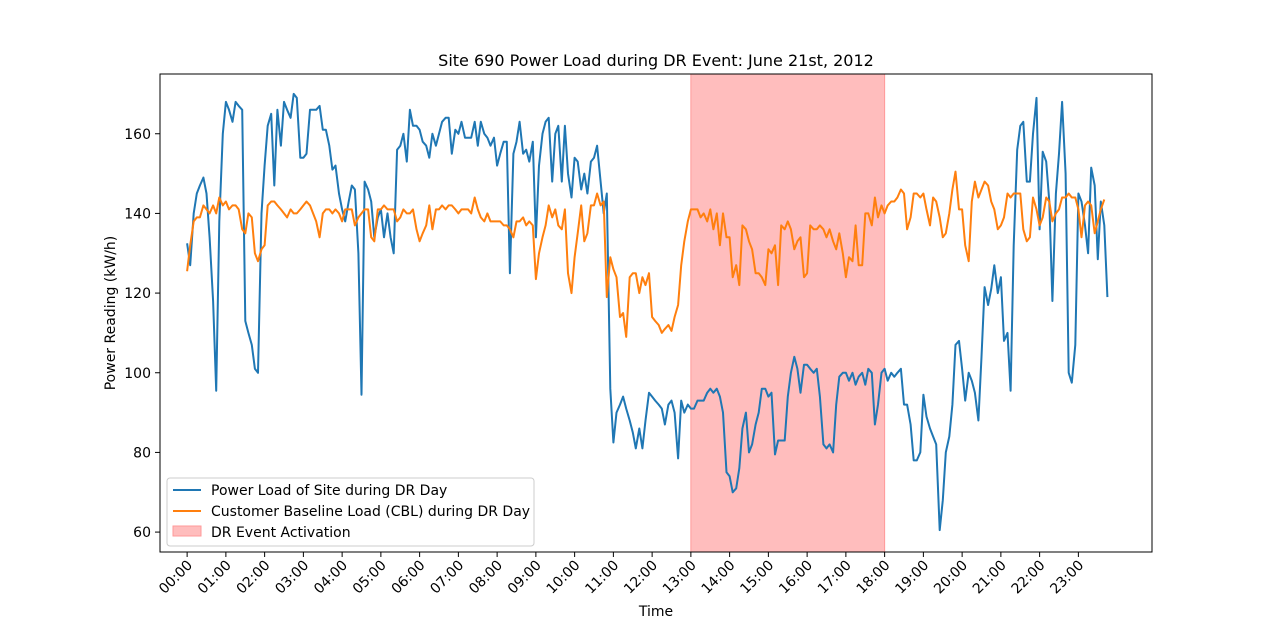 This screenshot has width=1280, height=620. I want to click on x-tick-label: 03:00, so click(292, 578).